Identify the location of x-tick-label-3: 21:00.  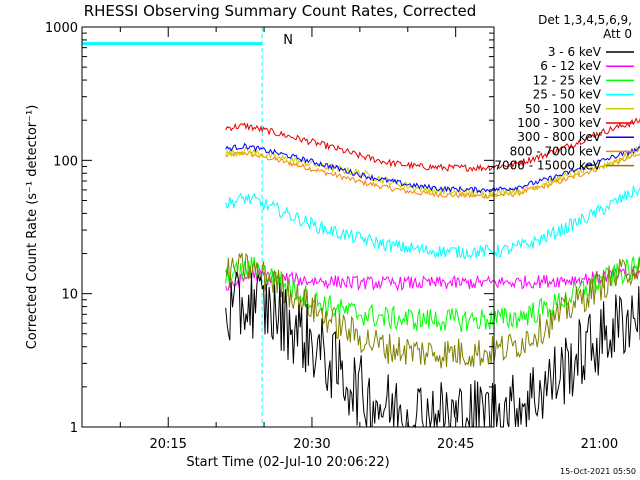
(599, 444).